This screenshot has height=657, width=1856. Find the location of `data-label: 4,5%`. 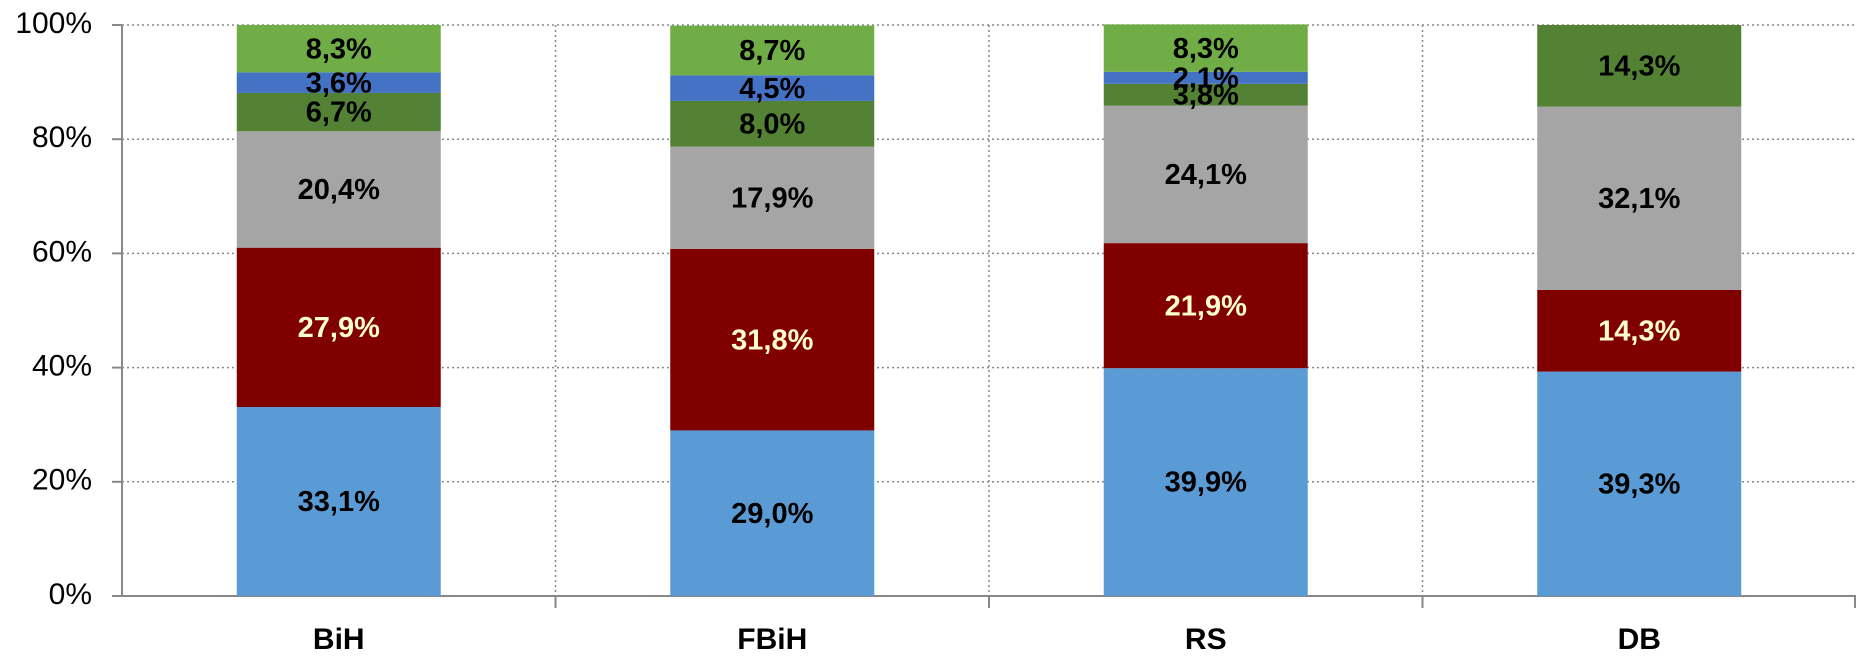

data-label: 4,5% is located at coordinates (772, 89).